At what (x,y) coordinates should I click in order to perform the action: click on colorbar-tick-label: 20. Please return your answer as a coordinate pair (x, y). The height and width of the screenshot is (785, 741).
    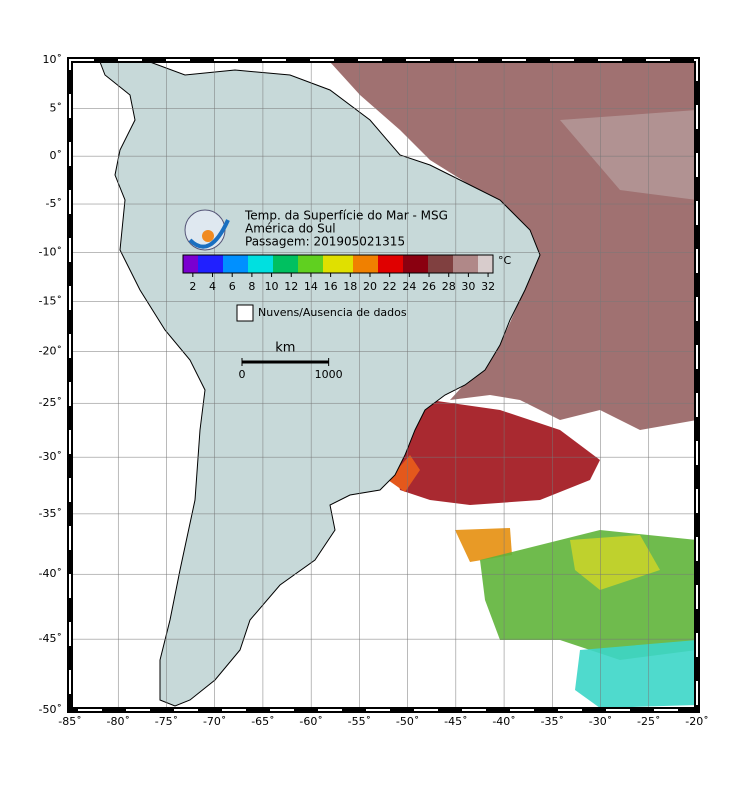
    Looking at the image, I should click on (370, 286).